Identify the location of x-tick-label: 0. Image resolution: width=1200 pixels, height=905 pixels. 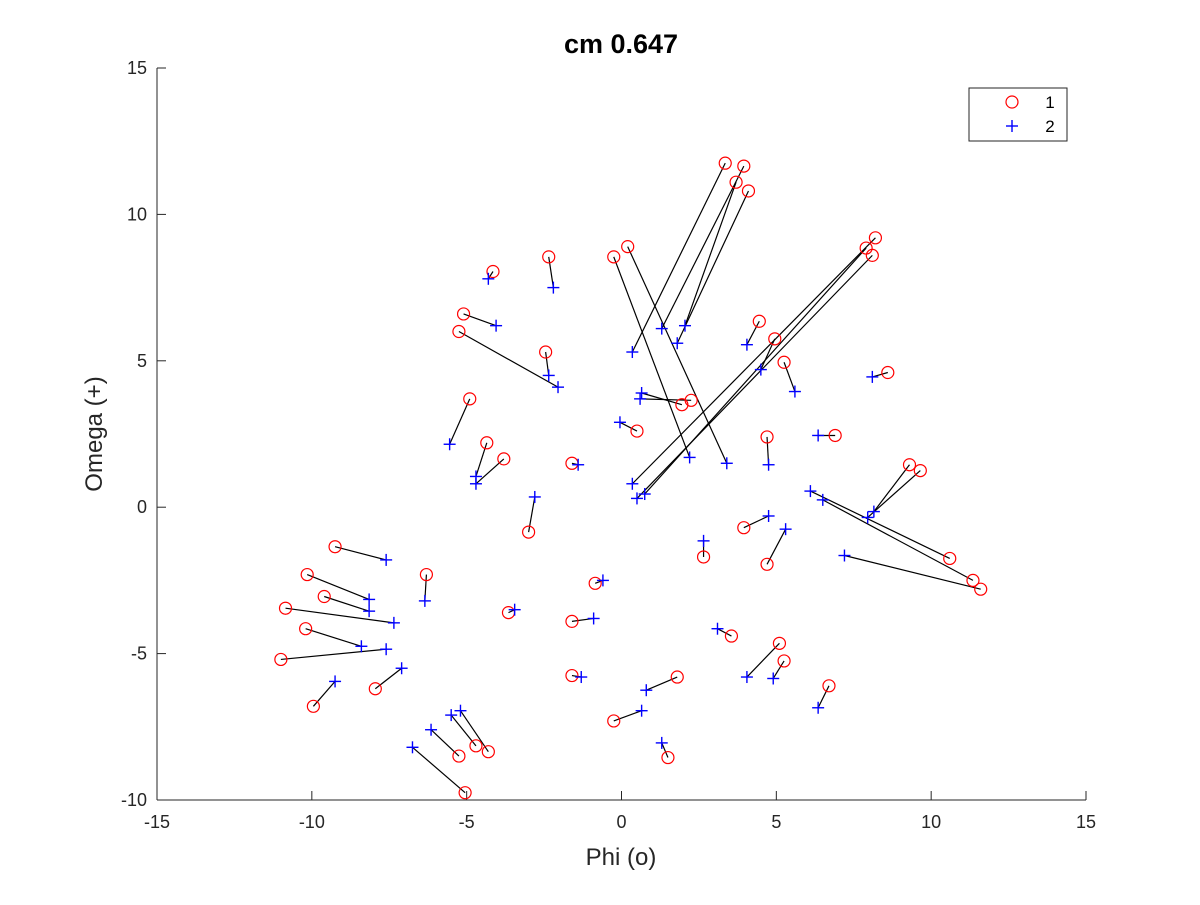
(621, 822).